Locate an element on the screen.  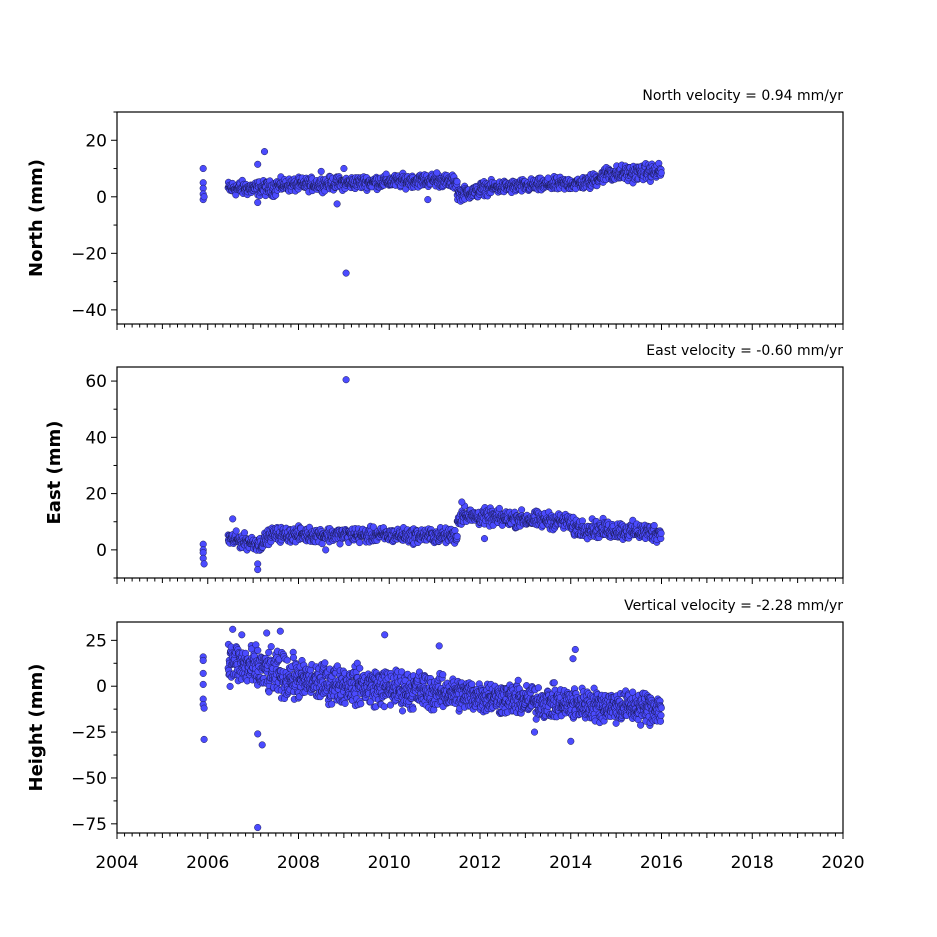
east-velocity-title: East velocity = -0.60 mm/yr is located at coordinates (744, 351).